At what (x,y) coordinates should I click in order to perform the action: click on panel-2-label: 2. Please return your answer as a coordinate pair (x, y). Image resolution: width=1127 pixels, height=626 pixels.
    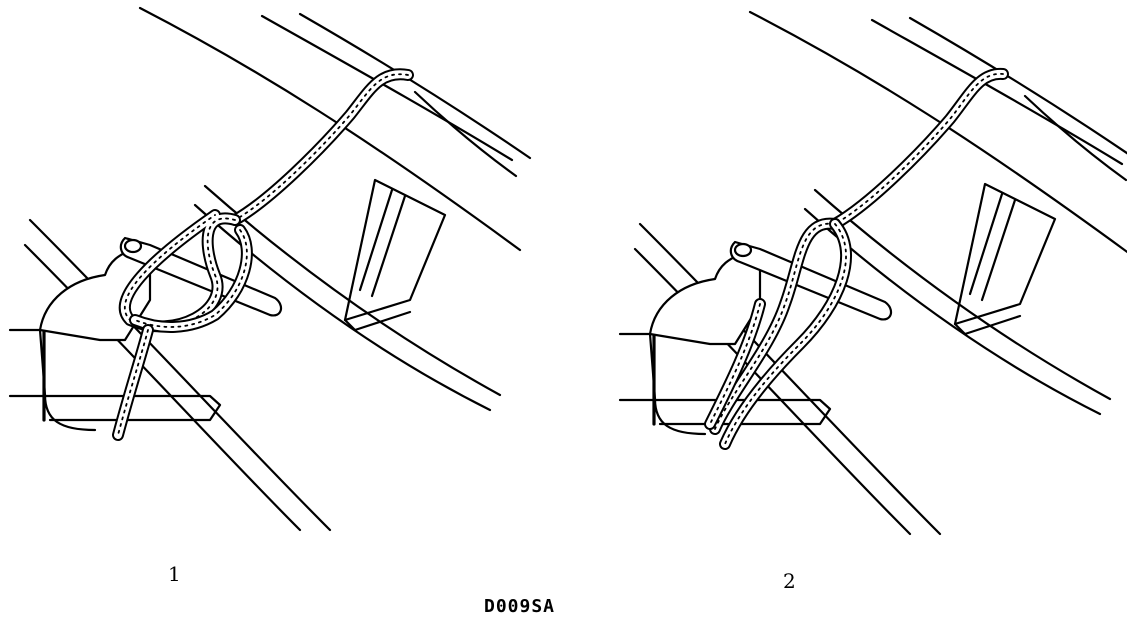
    Looking at the image, I should click on (789, 581).